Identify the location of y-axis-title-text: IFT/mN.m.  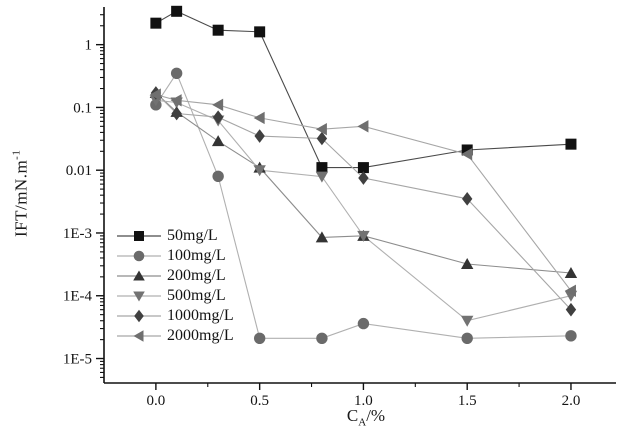
(21, 198).